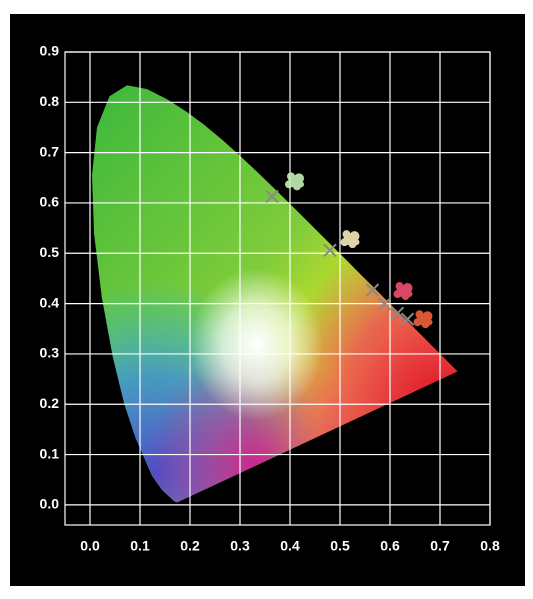  I want to click on y-tick-label: 0.9, so click(50, 51).